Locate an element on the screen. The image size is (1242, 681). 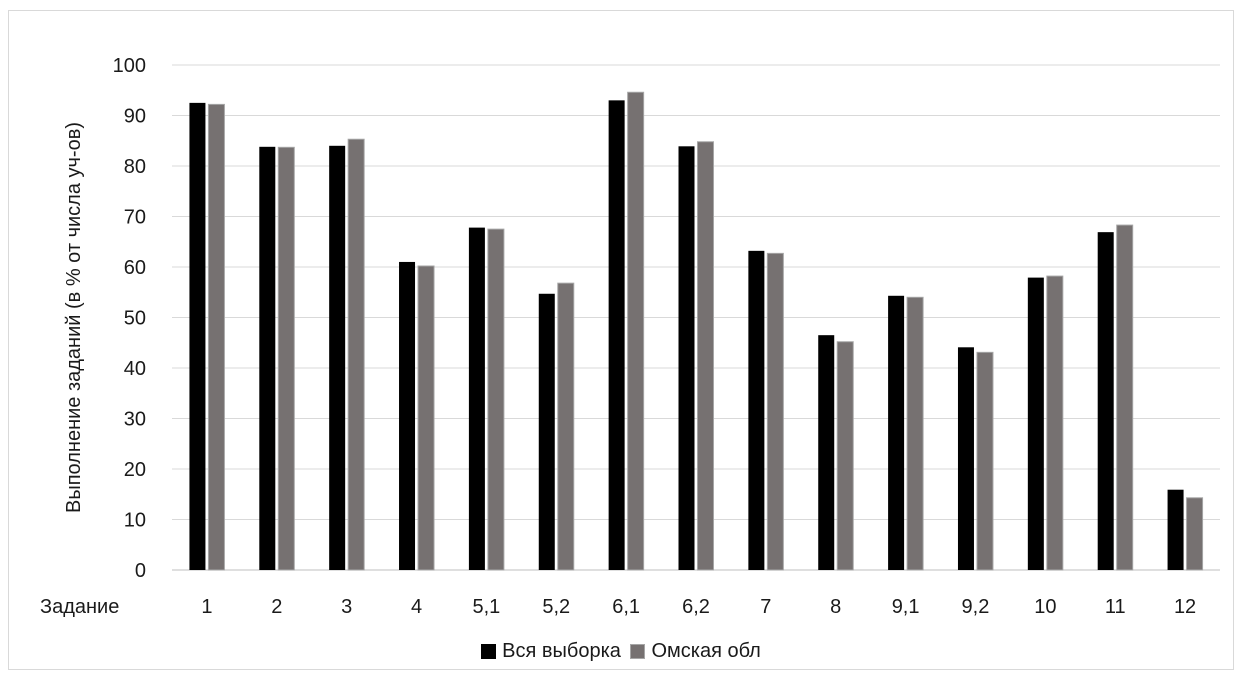
x-tick-label: 1 is located at coordinates (206, 607).